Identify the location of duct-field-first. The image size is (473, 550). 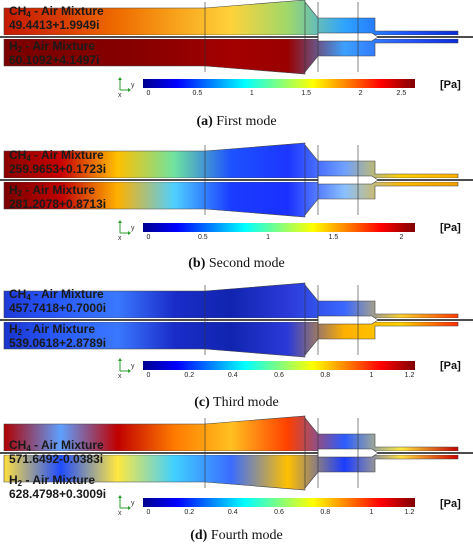
(236, 37).